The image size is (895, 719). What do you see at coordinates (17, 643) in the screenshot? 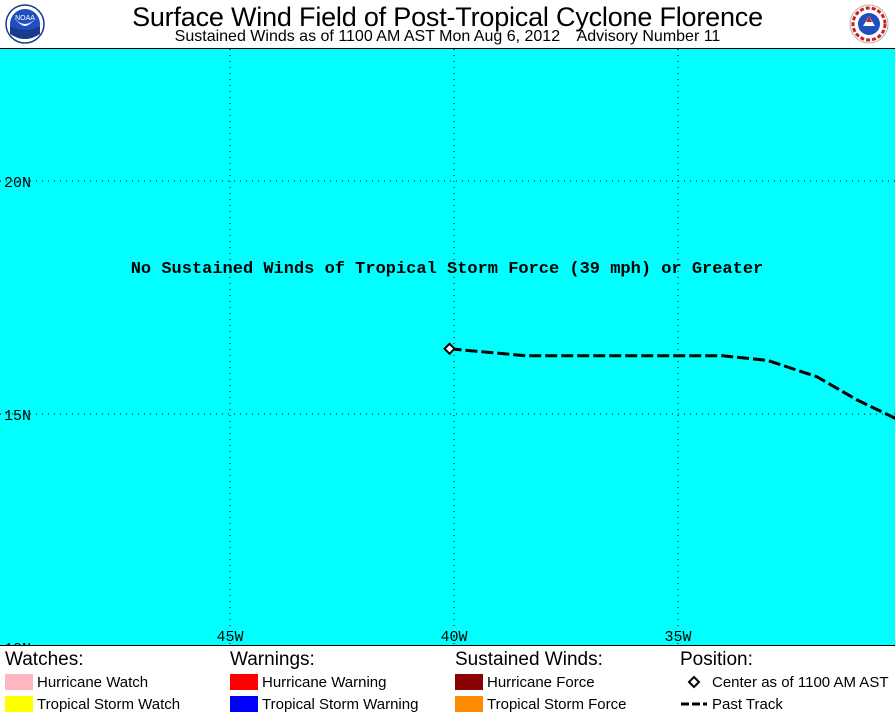
I see `lat-label: 10N` at bounding box center [17, 643].